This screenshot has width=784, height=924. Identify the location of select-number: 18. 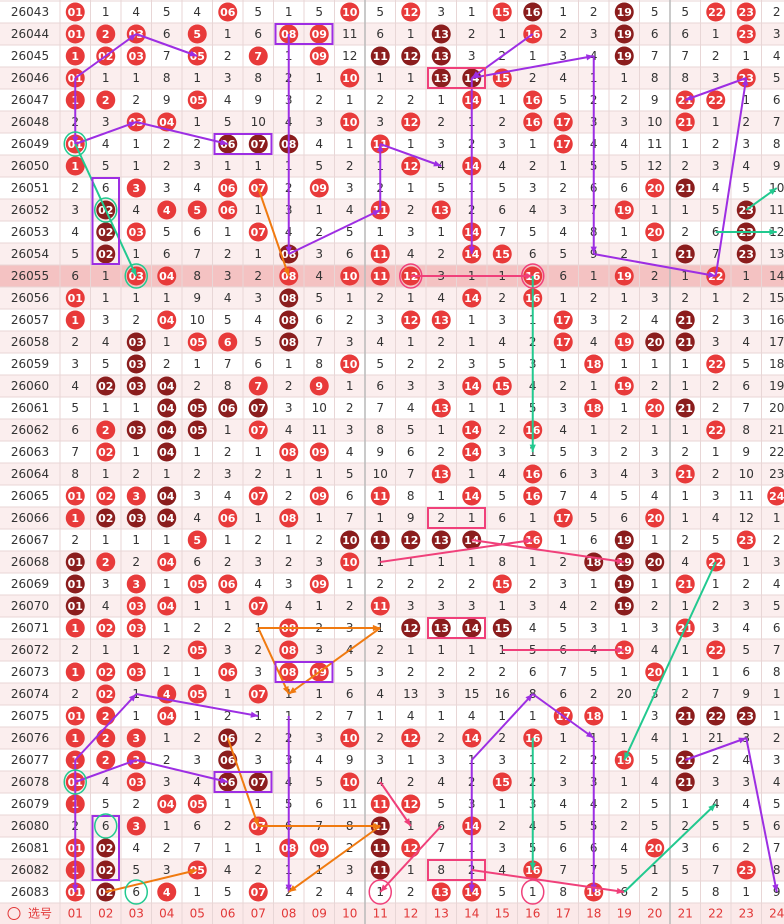
(593, 914).